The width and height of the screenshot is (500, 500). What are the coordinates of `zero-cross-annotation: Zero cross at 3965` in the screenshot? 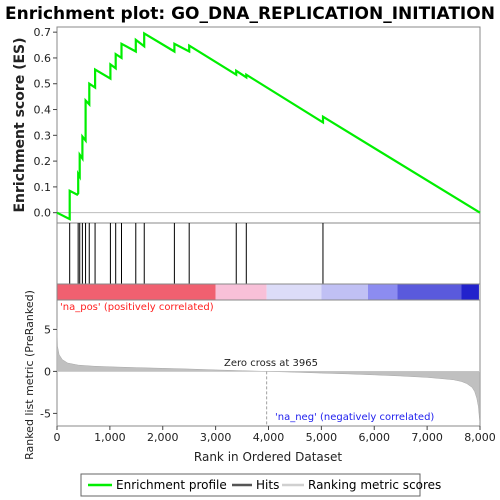 It's located at (271, 363).